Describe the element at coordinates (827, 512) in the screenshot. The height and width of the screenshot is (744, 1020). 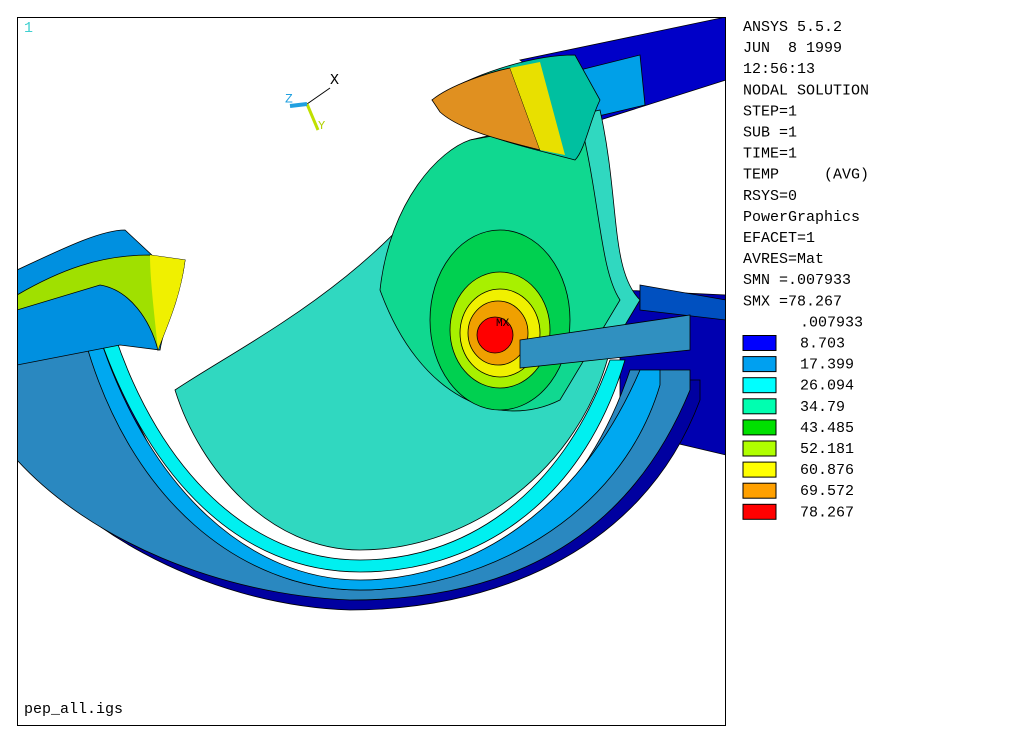
I see `legend-label: 78.267` at that location.